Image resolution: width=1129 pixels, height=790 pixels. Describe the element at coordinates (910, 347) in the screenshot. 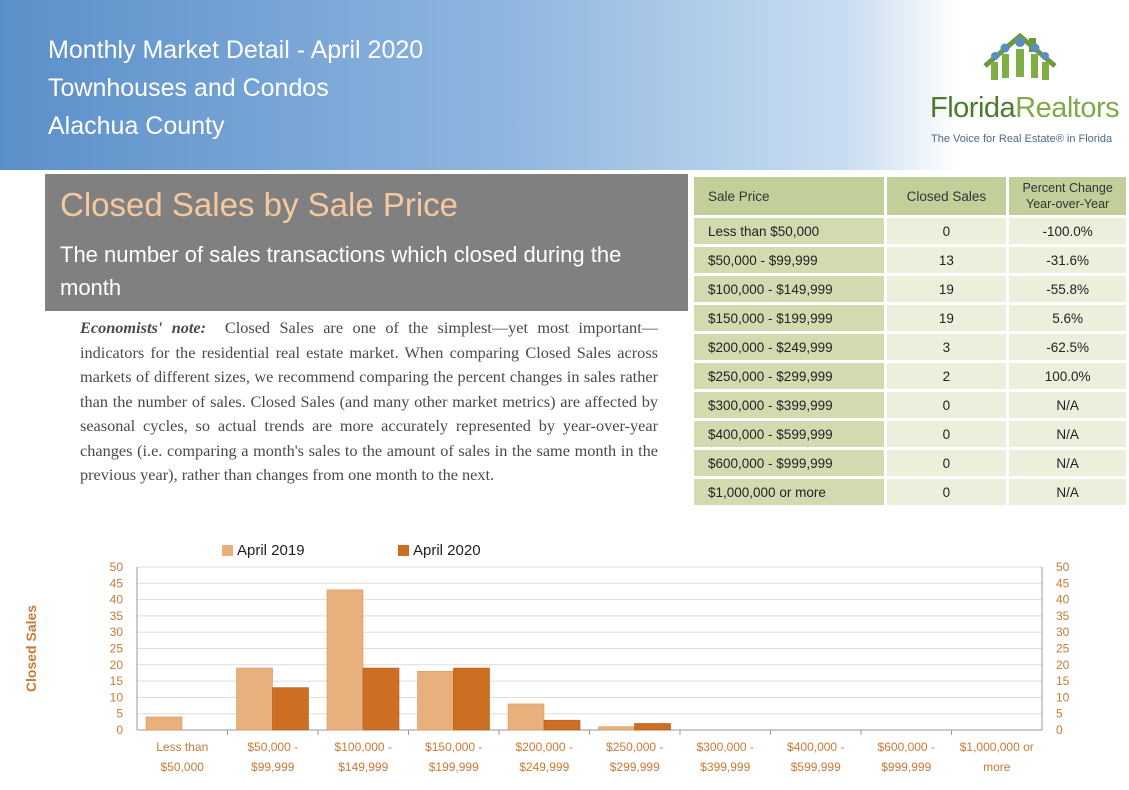

I see `table-row: $200,000 - $249,999 3 -62.5%` at that location.